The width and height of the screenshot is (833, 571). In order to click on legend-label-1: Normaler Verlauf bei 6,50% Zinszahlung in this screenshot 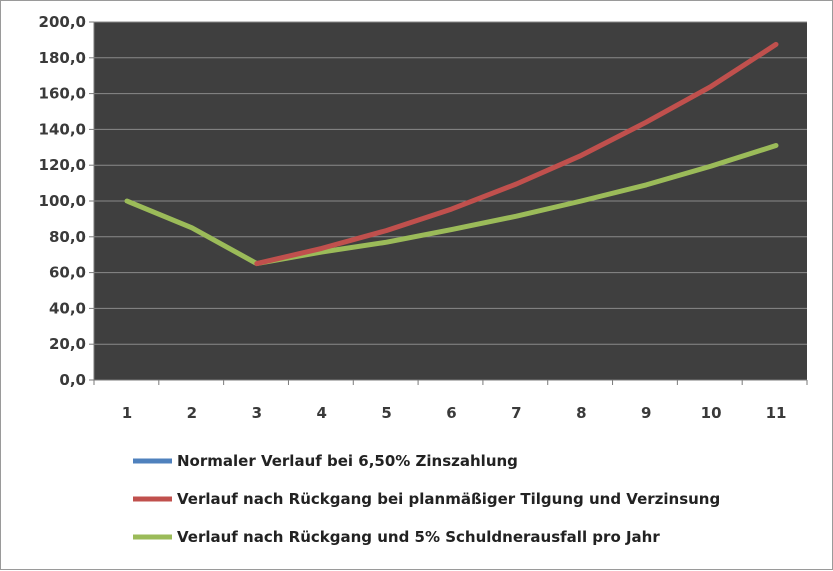, I will do `click(347, 461)`.